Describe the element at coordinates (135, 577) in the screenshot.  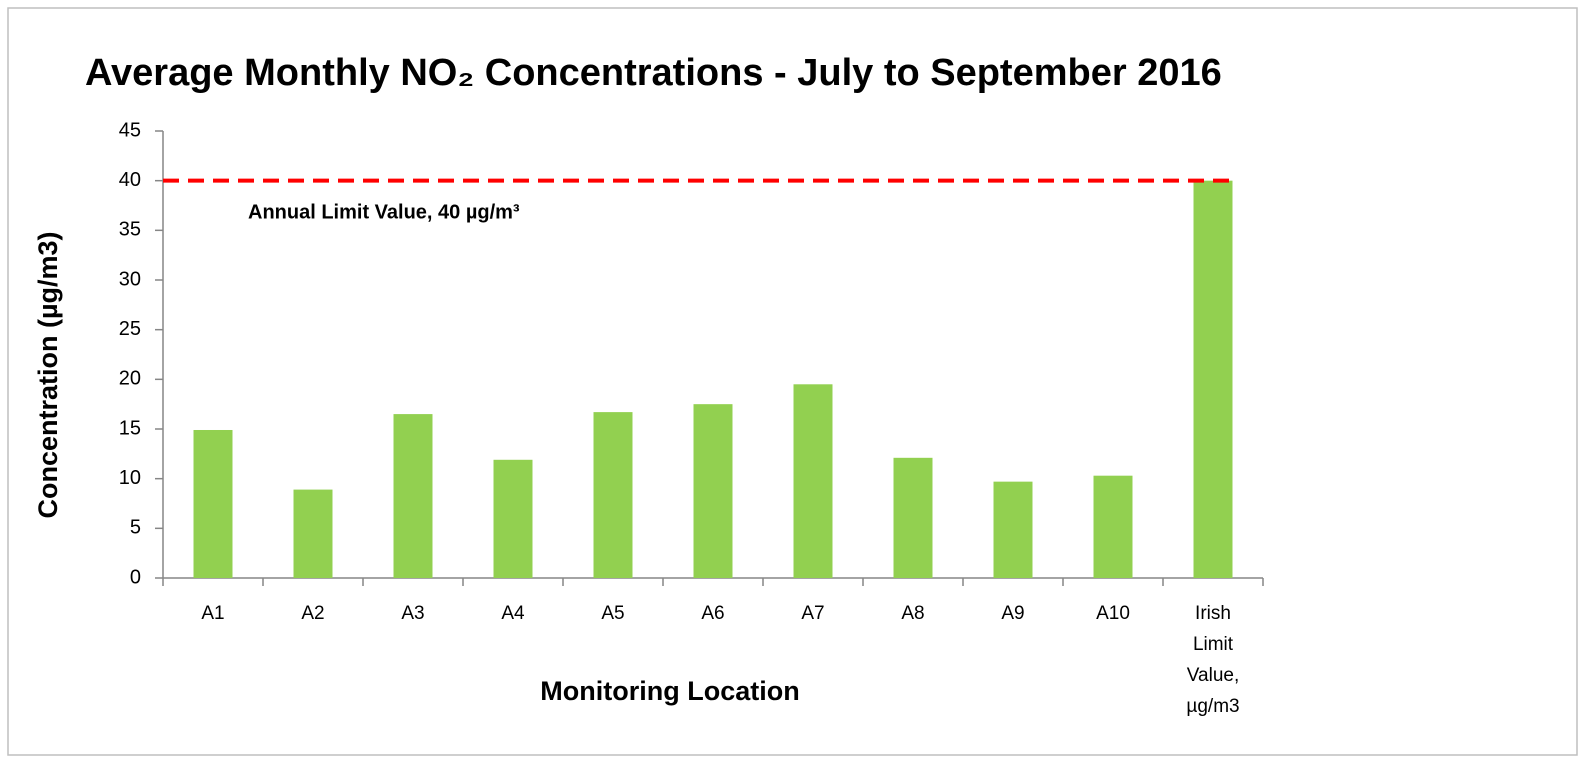
I see `y-tick-label: 0` at that location.